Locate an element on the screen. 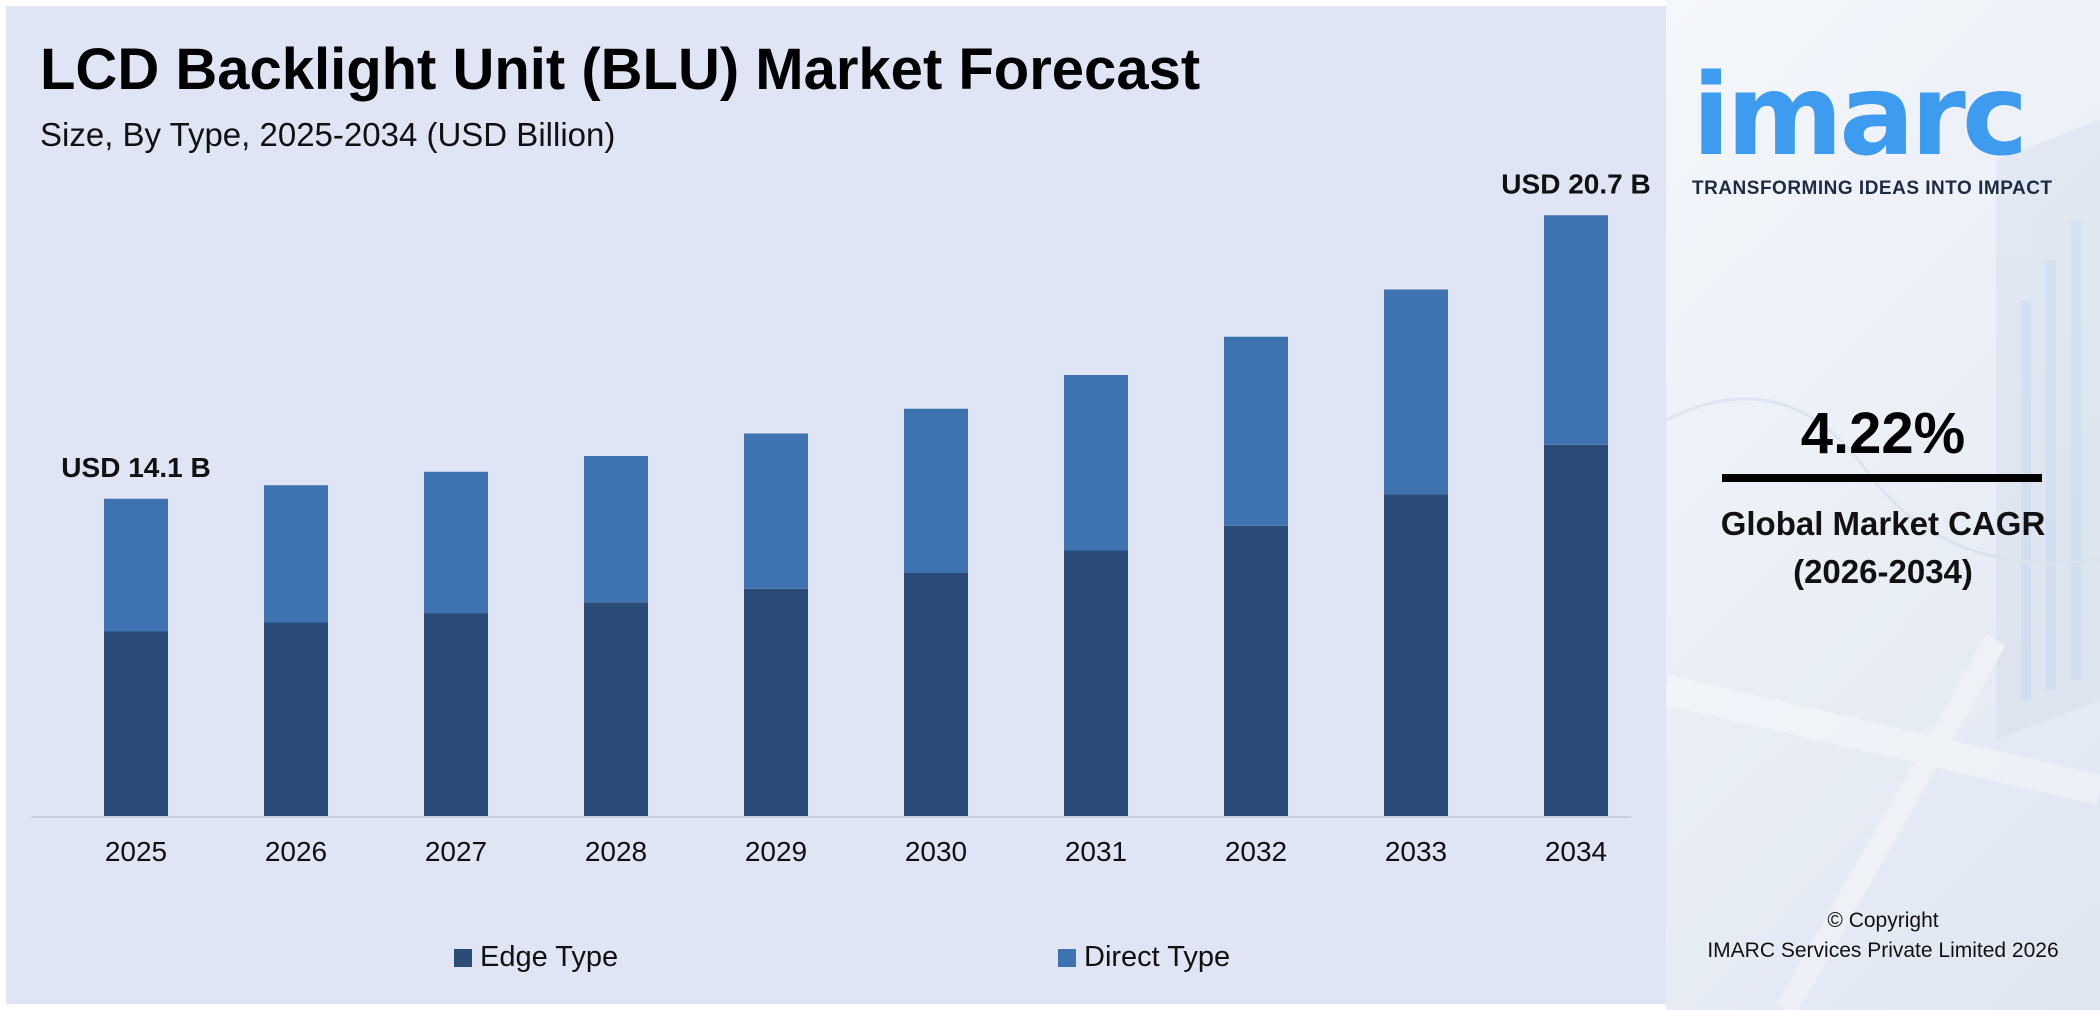  x-tick-label-2026: 2026 is located at coordinates (296, 851).